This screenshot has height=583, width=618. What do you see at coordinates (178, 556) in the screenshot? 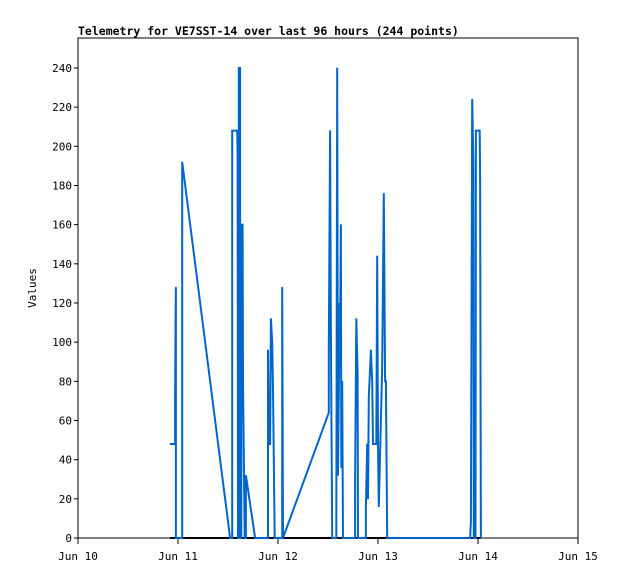
I see `x-tick-label: Jun 11` at bounding box center [178, 556].